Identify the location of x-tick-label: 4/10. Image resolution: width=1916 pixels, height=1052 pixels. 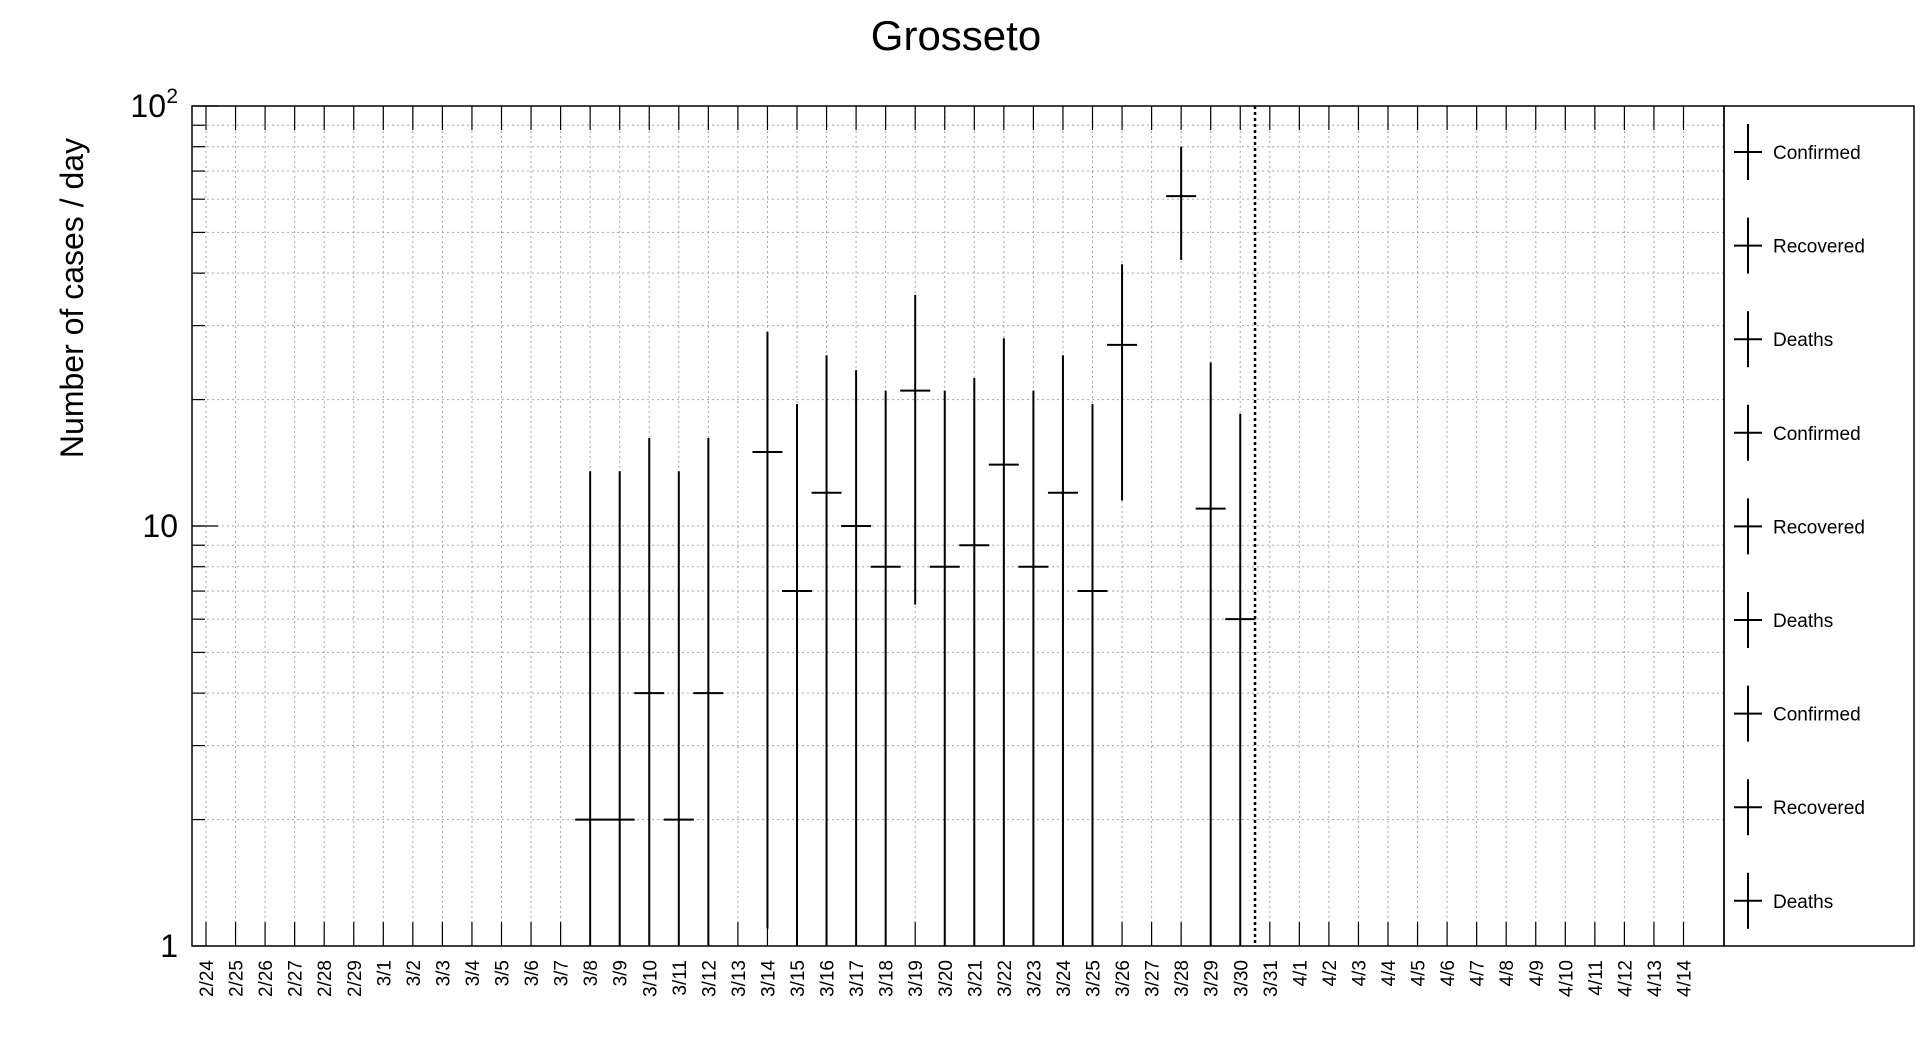
(1566, 978).